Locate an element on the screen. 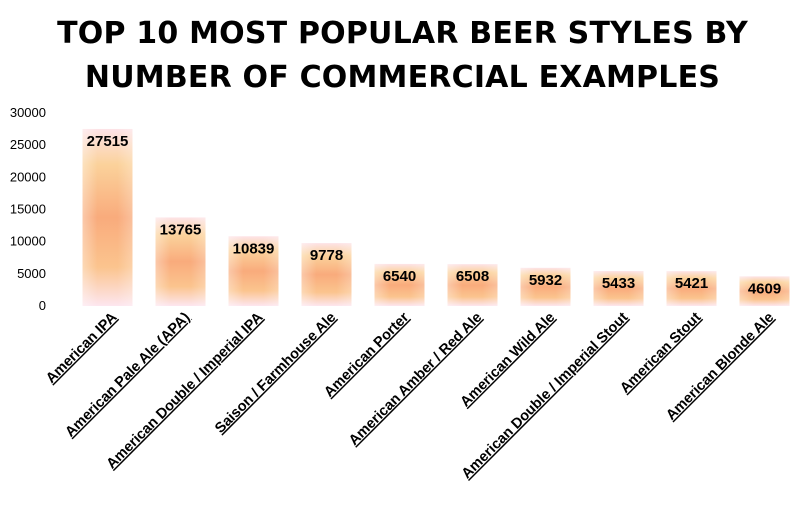 This screenshot has width=805, height=513. data-label: 4609 is located at coordinates (764, 288).